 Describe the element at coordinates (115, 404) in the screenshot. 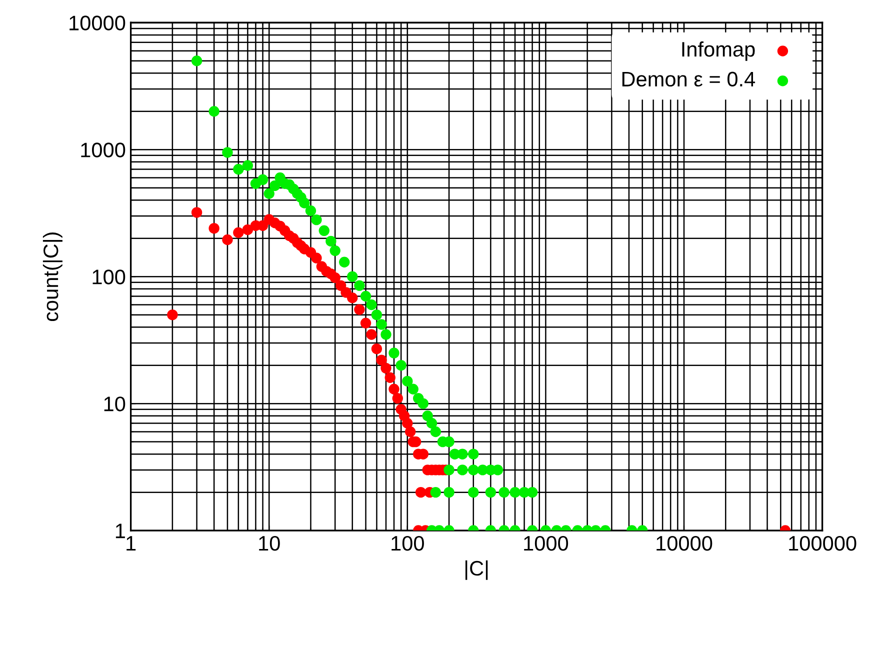

I see `y-tick-label: 10` at that location.